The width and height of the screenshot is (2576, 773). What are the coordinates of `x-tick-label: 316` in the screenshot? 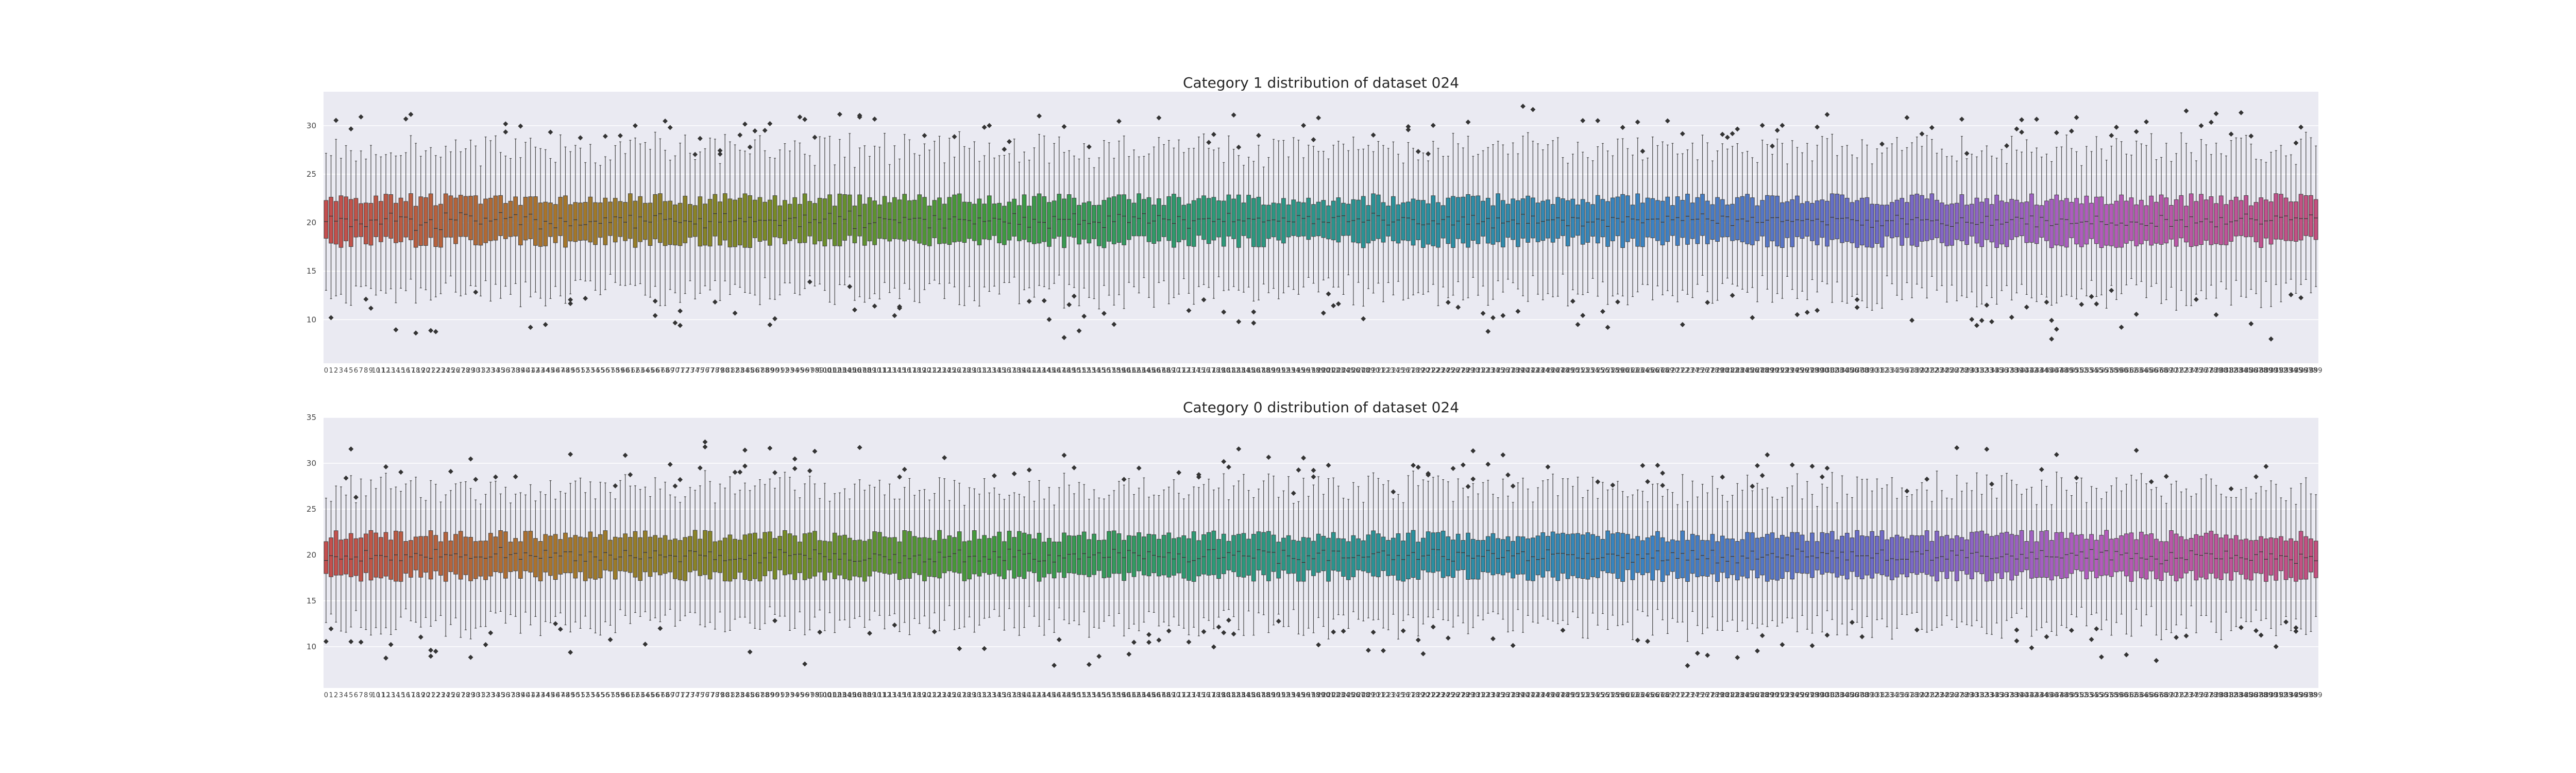 It's located at (1901, 371).